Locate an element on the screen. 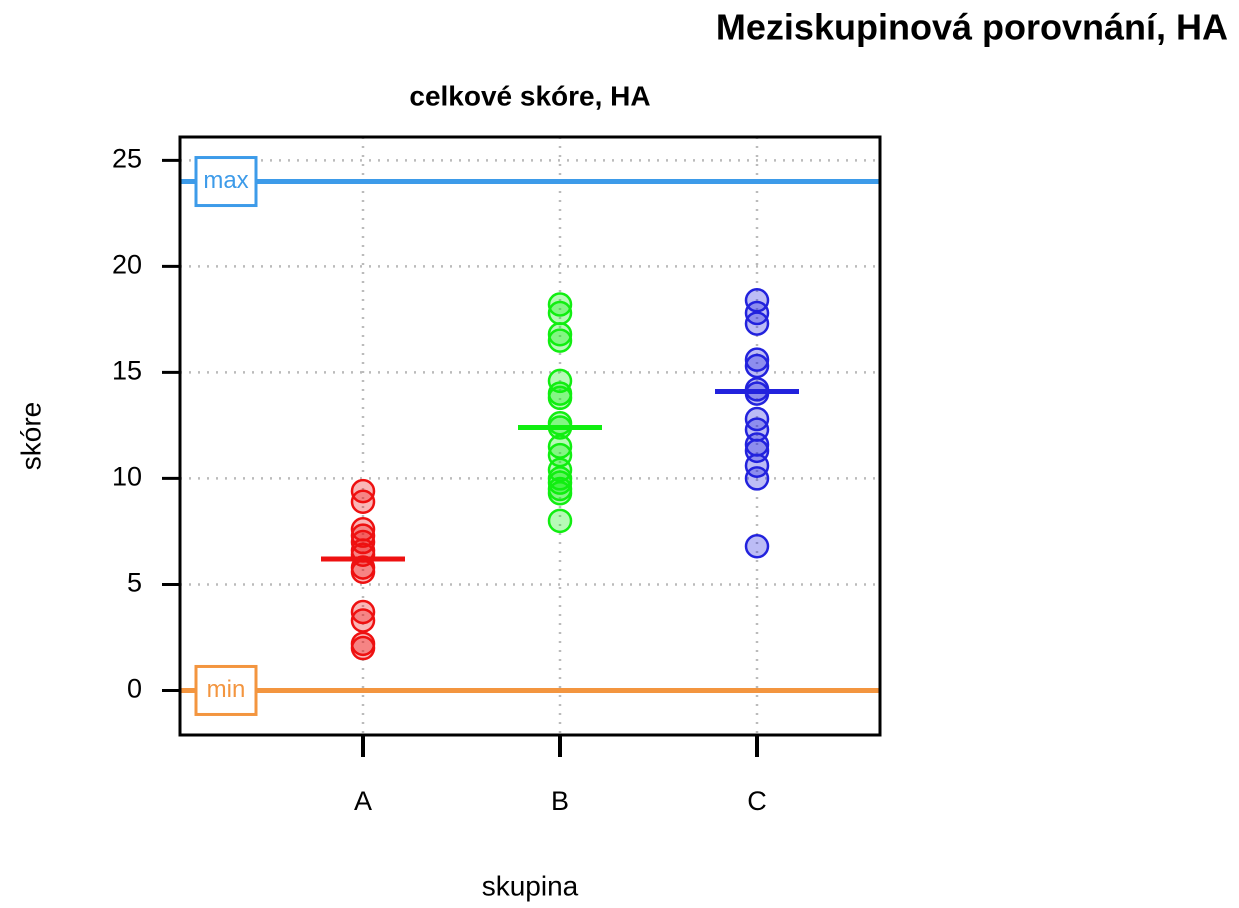 This screenshot has width=1239, height=908. y-tick-label: 5 is located at coordinates (134, 583).